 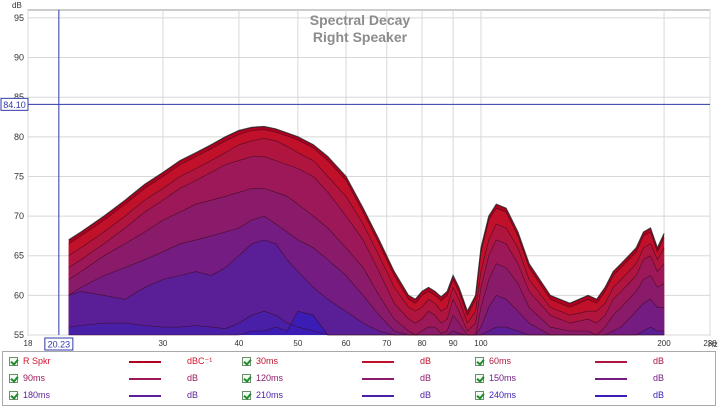 What do you see at coordinates (585, 363) in the screenshot?
I see `legend-item: 60ms dB` at bounding box center [585, 363].